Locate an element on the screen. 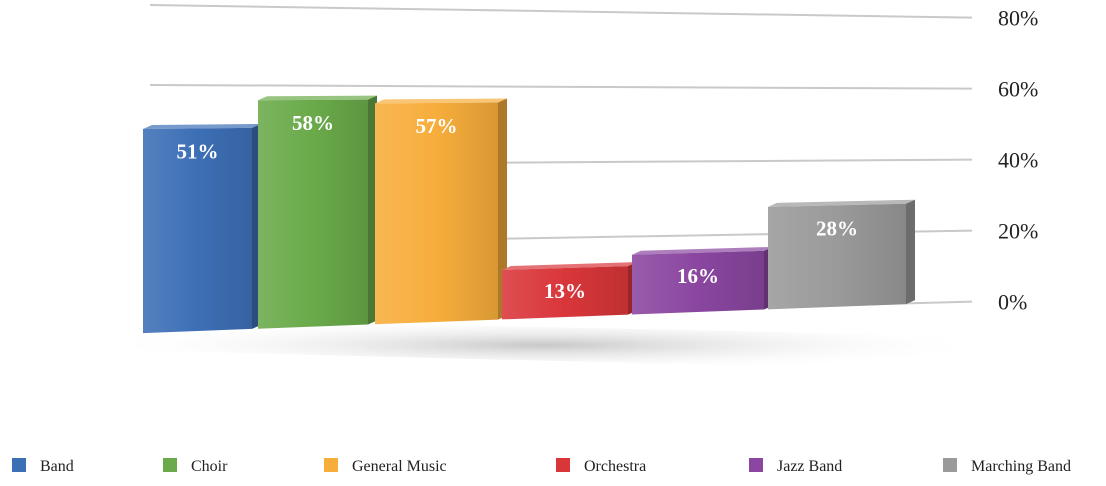 The height and width of the screenshot is (486, 1106). y-axis-tick-labels: 0% 20% 40% 60% 80% is located at coordinates (1018, 160).